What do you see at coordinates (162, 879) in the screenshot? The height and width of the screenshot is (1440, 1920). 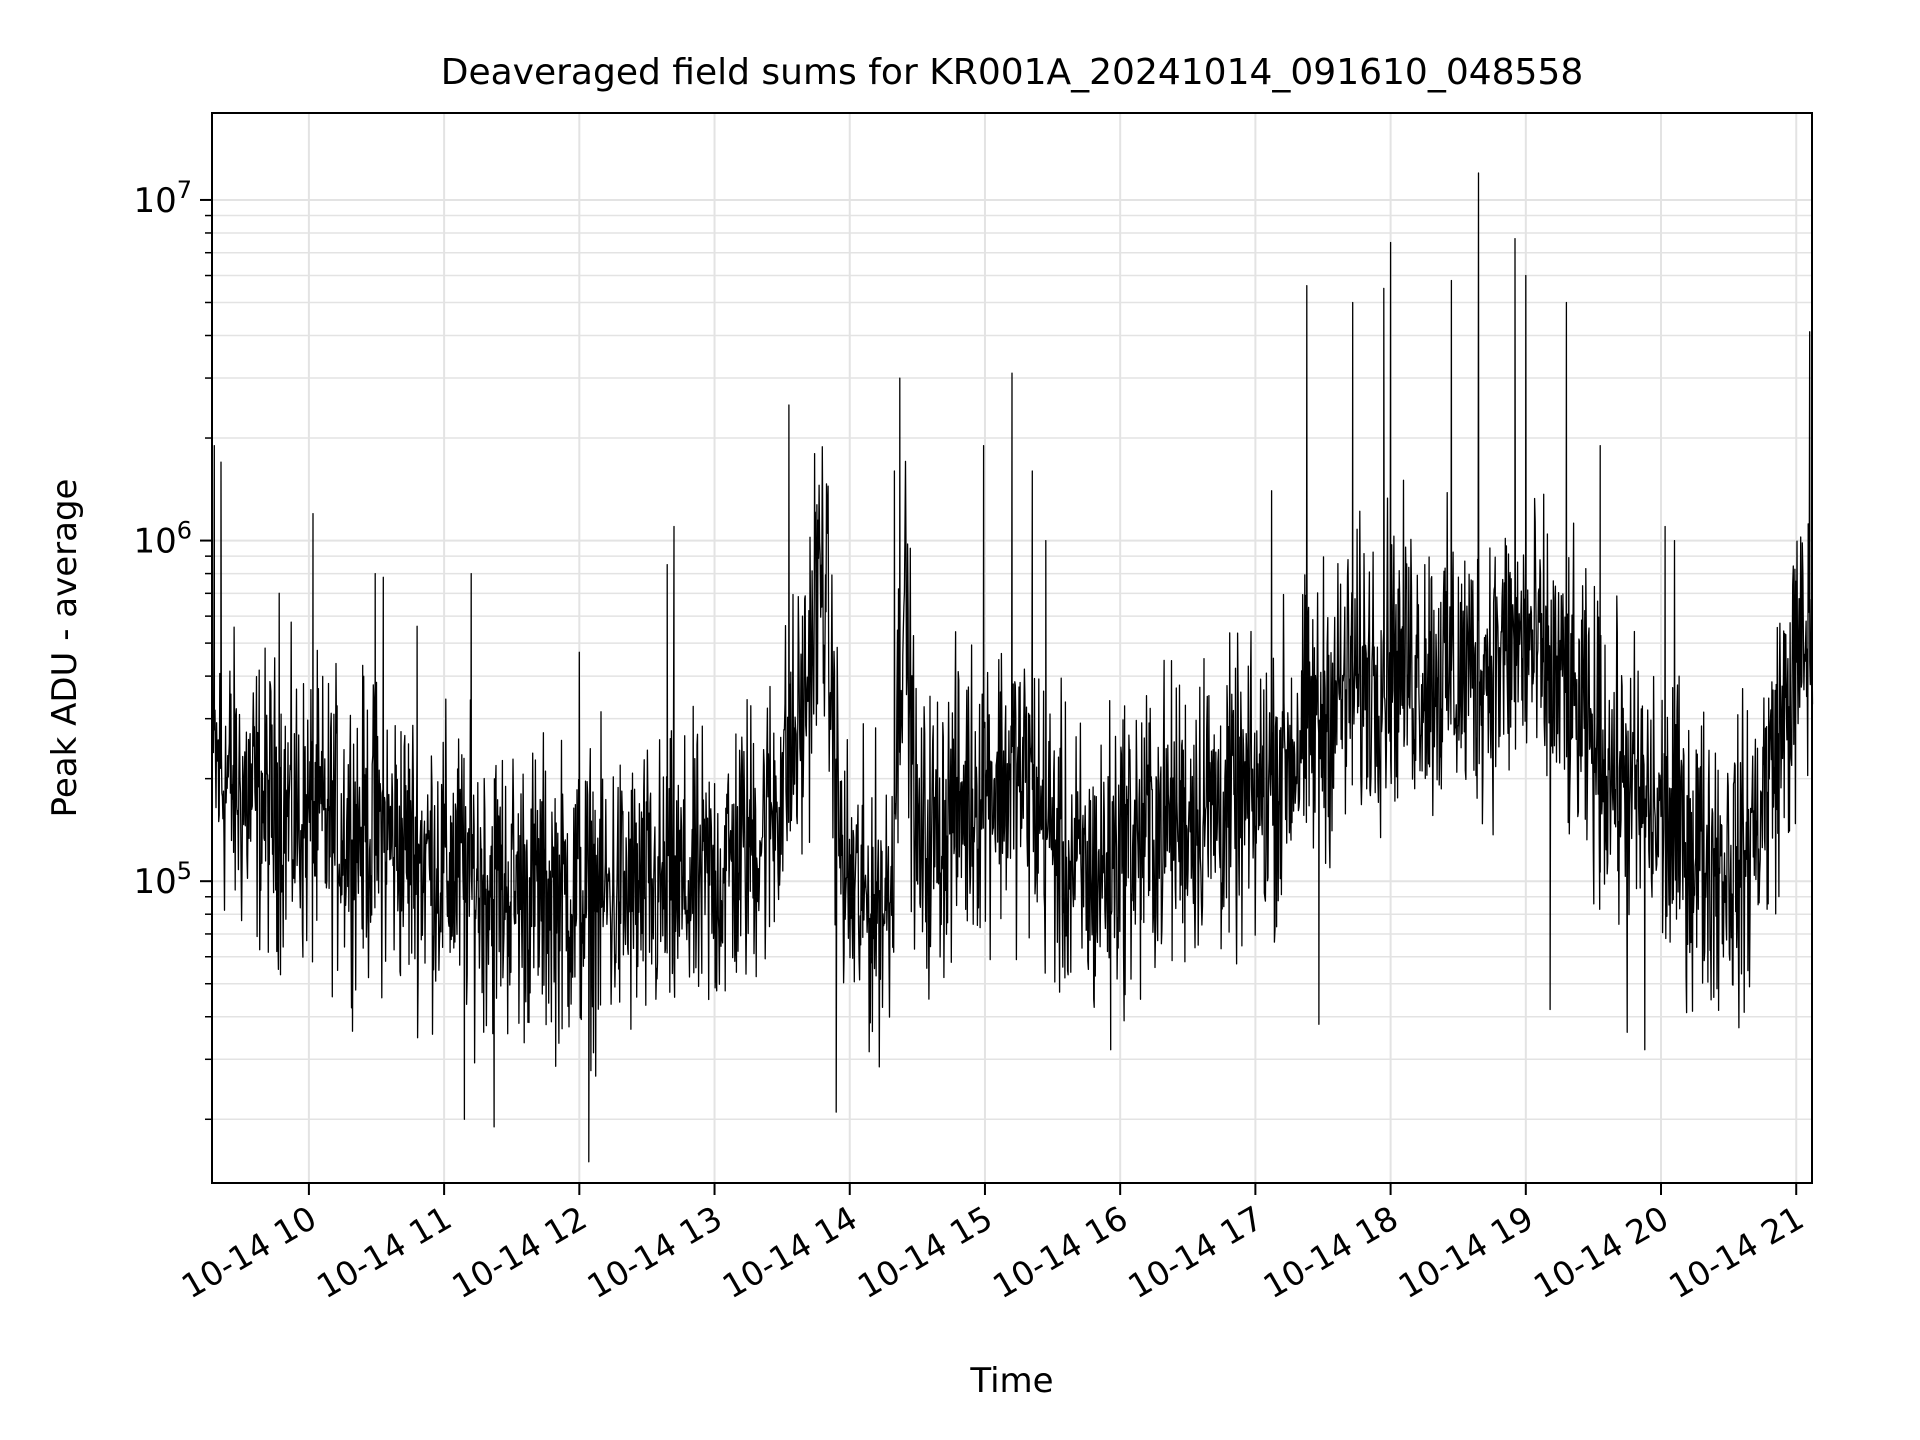 I see `y-tick-label: 10⁵` at bounding box center [162, 879].